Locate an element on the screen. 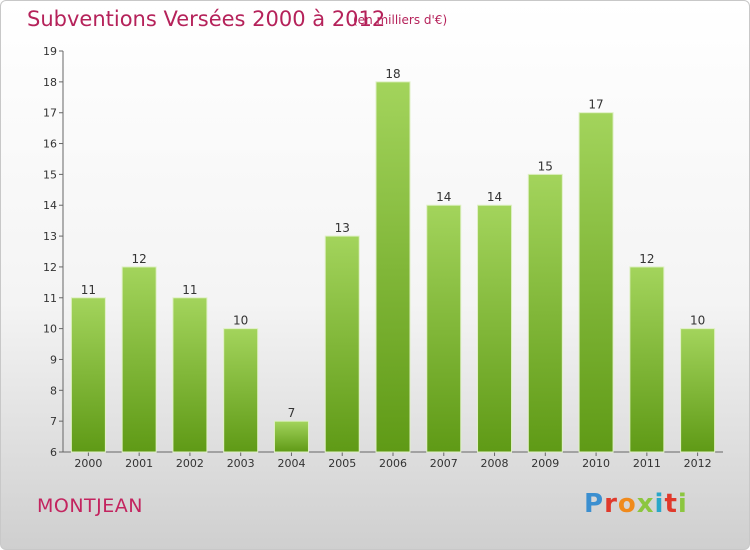 The height and width of the screenshot is (550, 750). value-label-2003: 10 is located at coordinates (240, 321).